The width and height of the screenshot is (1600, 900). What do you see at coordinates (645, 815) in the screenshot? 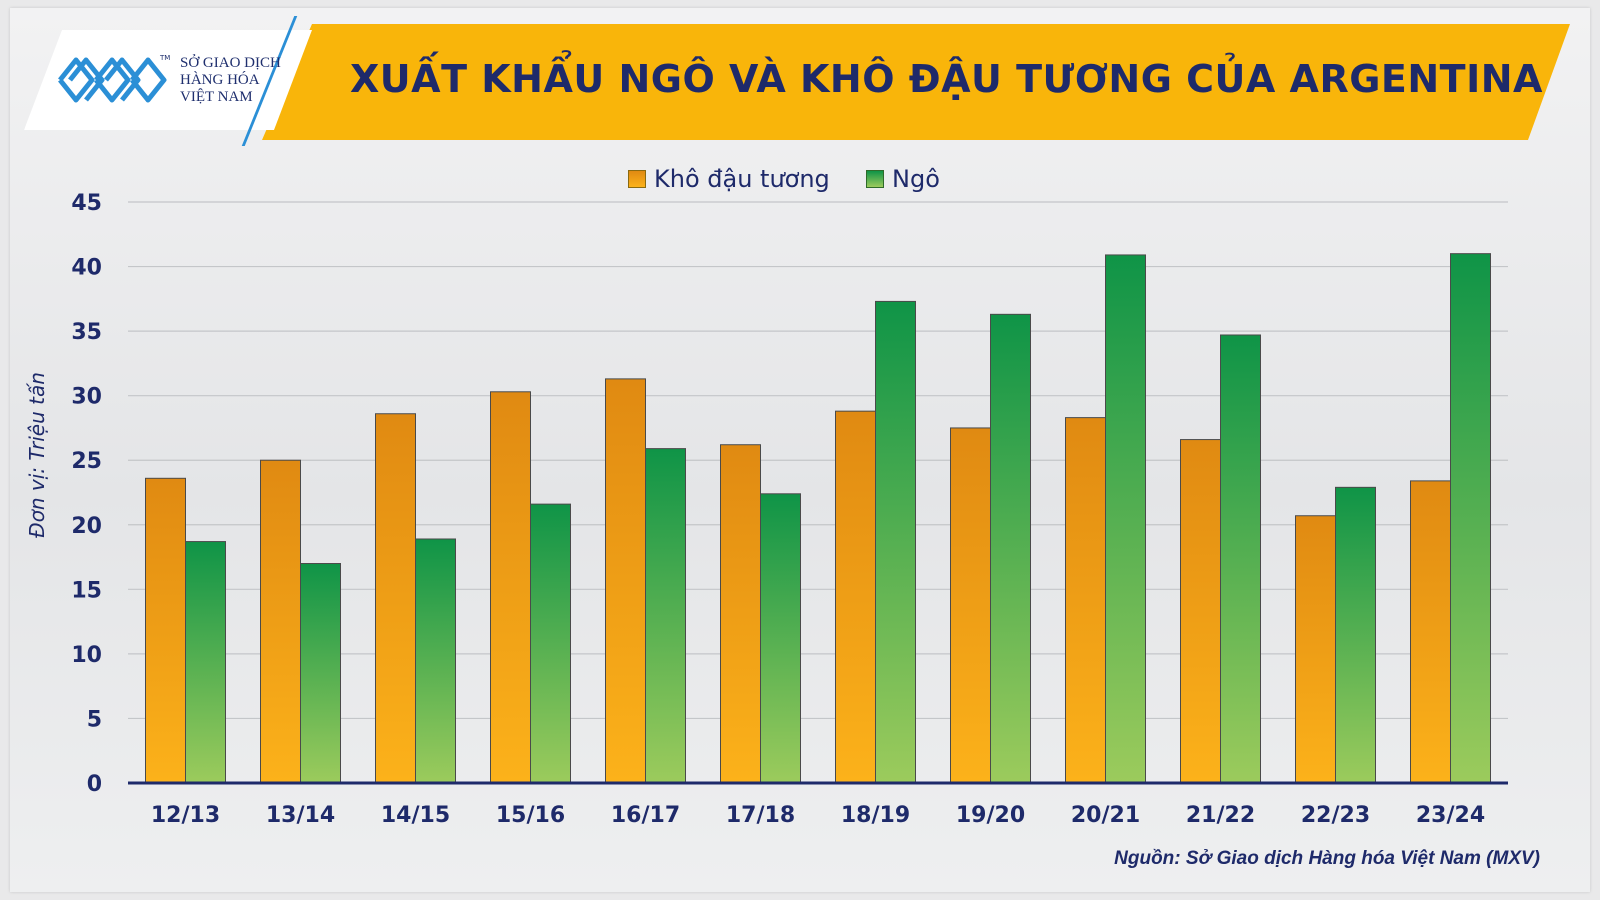
I see `x-tick-label: 16/17` at bounding box center [645, 815].